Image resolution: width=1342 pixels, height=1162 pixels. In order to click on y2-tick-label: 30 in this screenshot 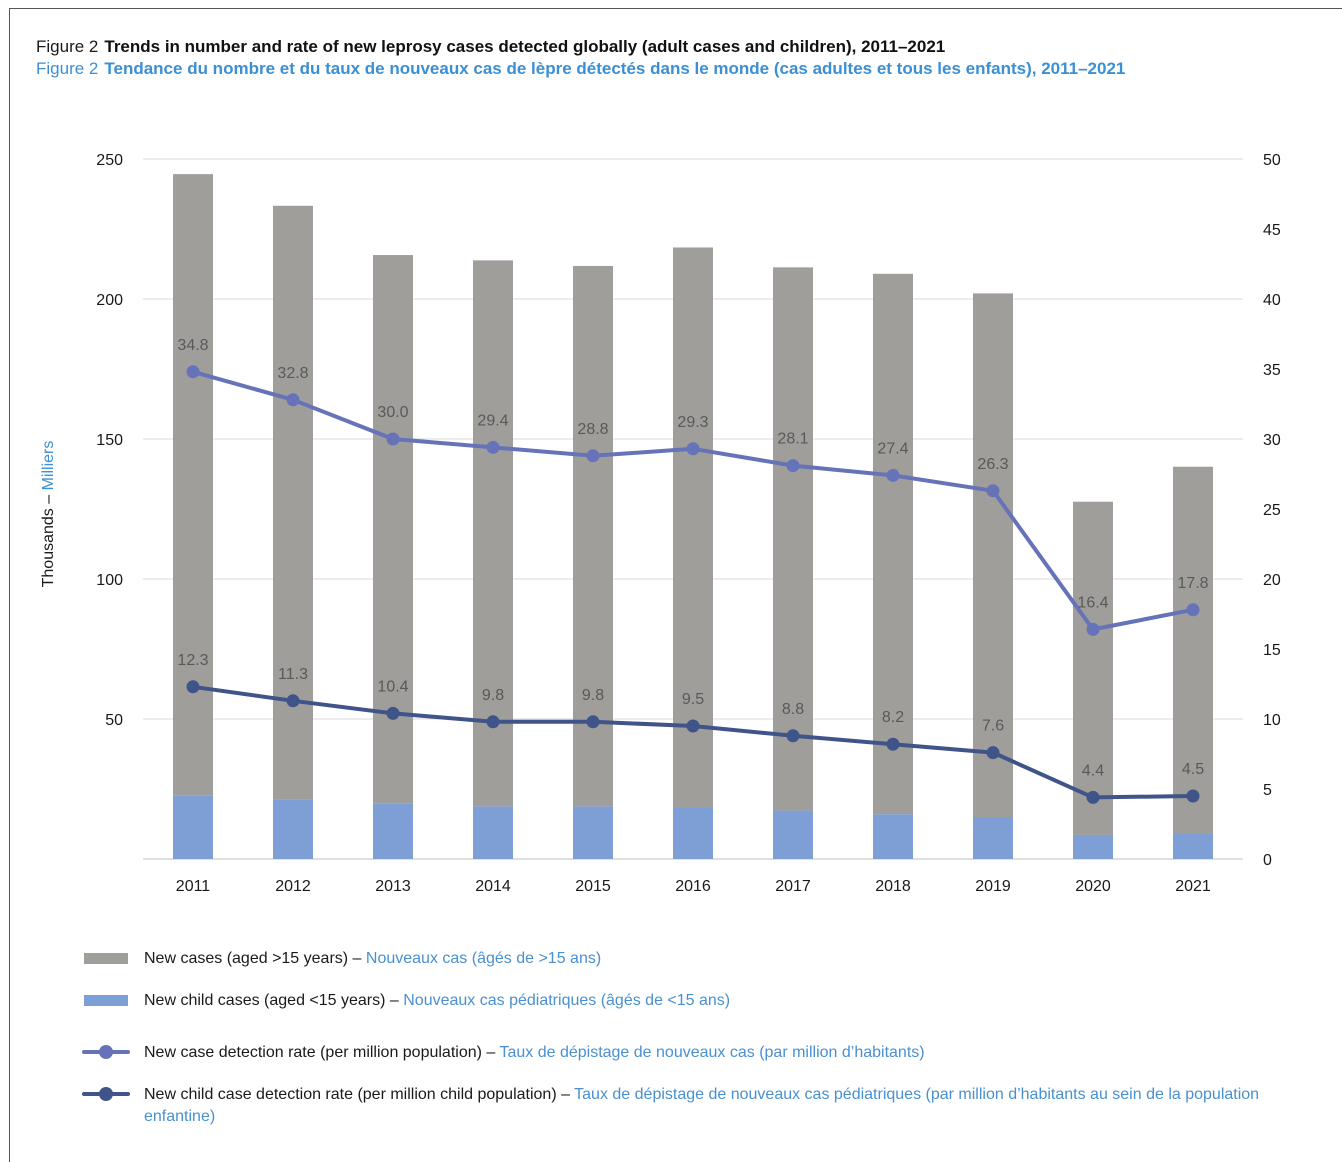, I will do `click(1272, 440)`.